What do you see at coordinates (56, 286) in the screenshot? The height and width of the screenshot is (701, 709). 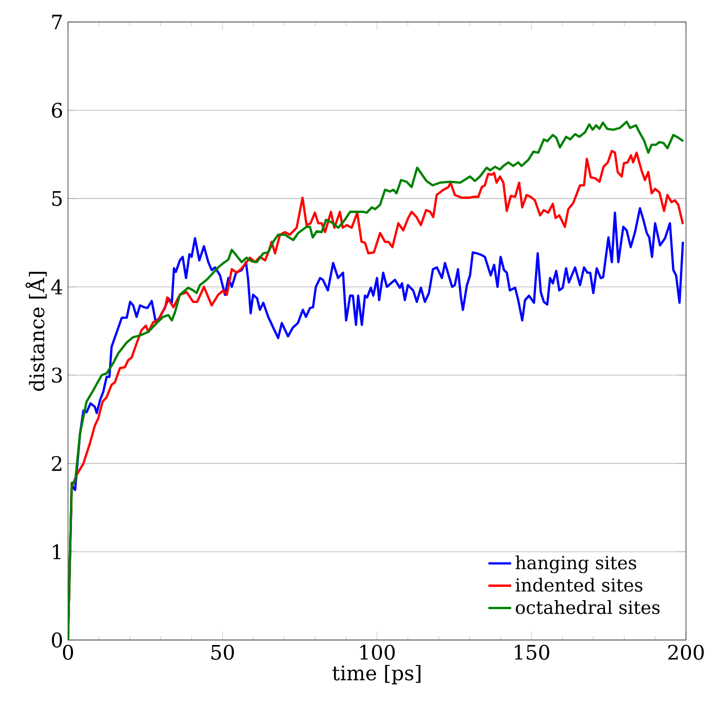 I see `y-tick-label: 4` at bounding box center [56, 286].